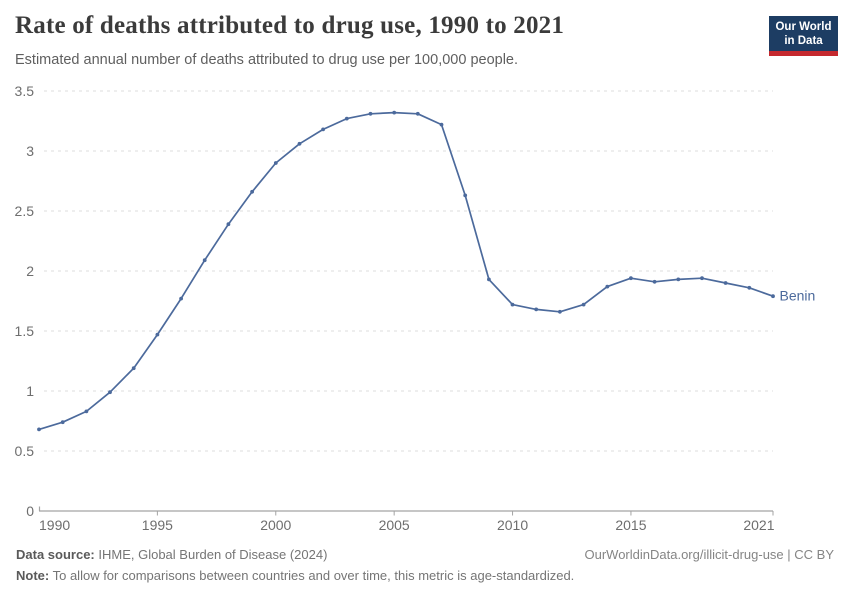  Describe the element at coordinates (54, 525) in the screenshot. I see `x-tick-label: 1990` at that location.